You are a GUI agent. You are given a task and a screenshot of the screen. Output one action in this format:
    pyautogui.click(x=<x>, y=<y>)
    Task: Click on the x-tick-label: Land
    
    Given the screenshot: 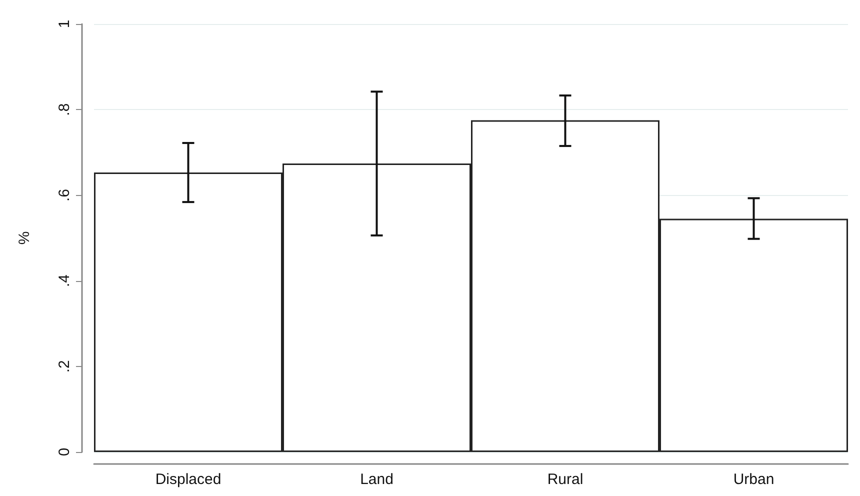 What is the action you would take?
    pyautogui.click(x=377, y=479)
    